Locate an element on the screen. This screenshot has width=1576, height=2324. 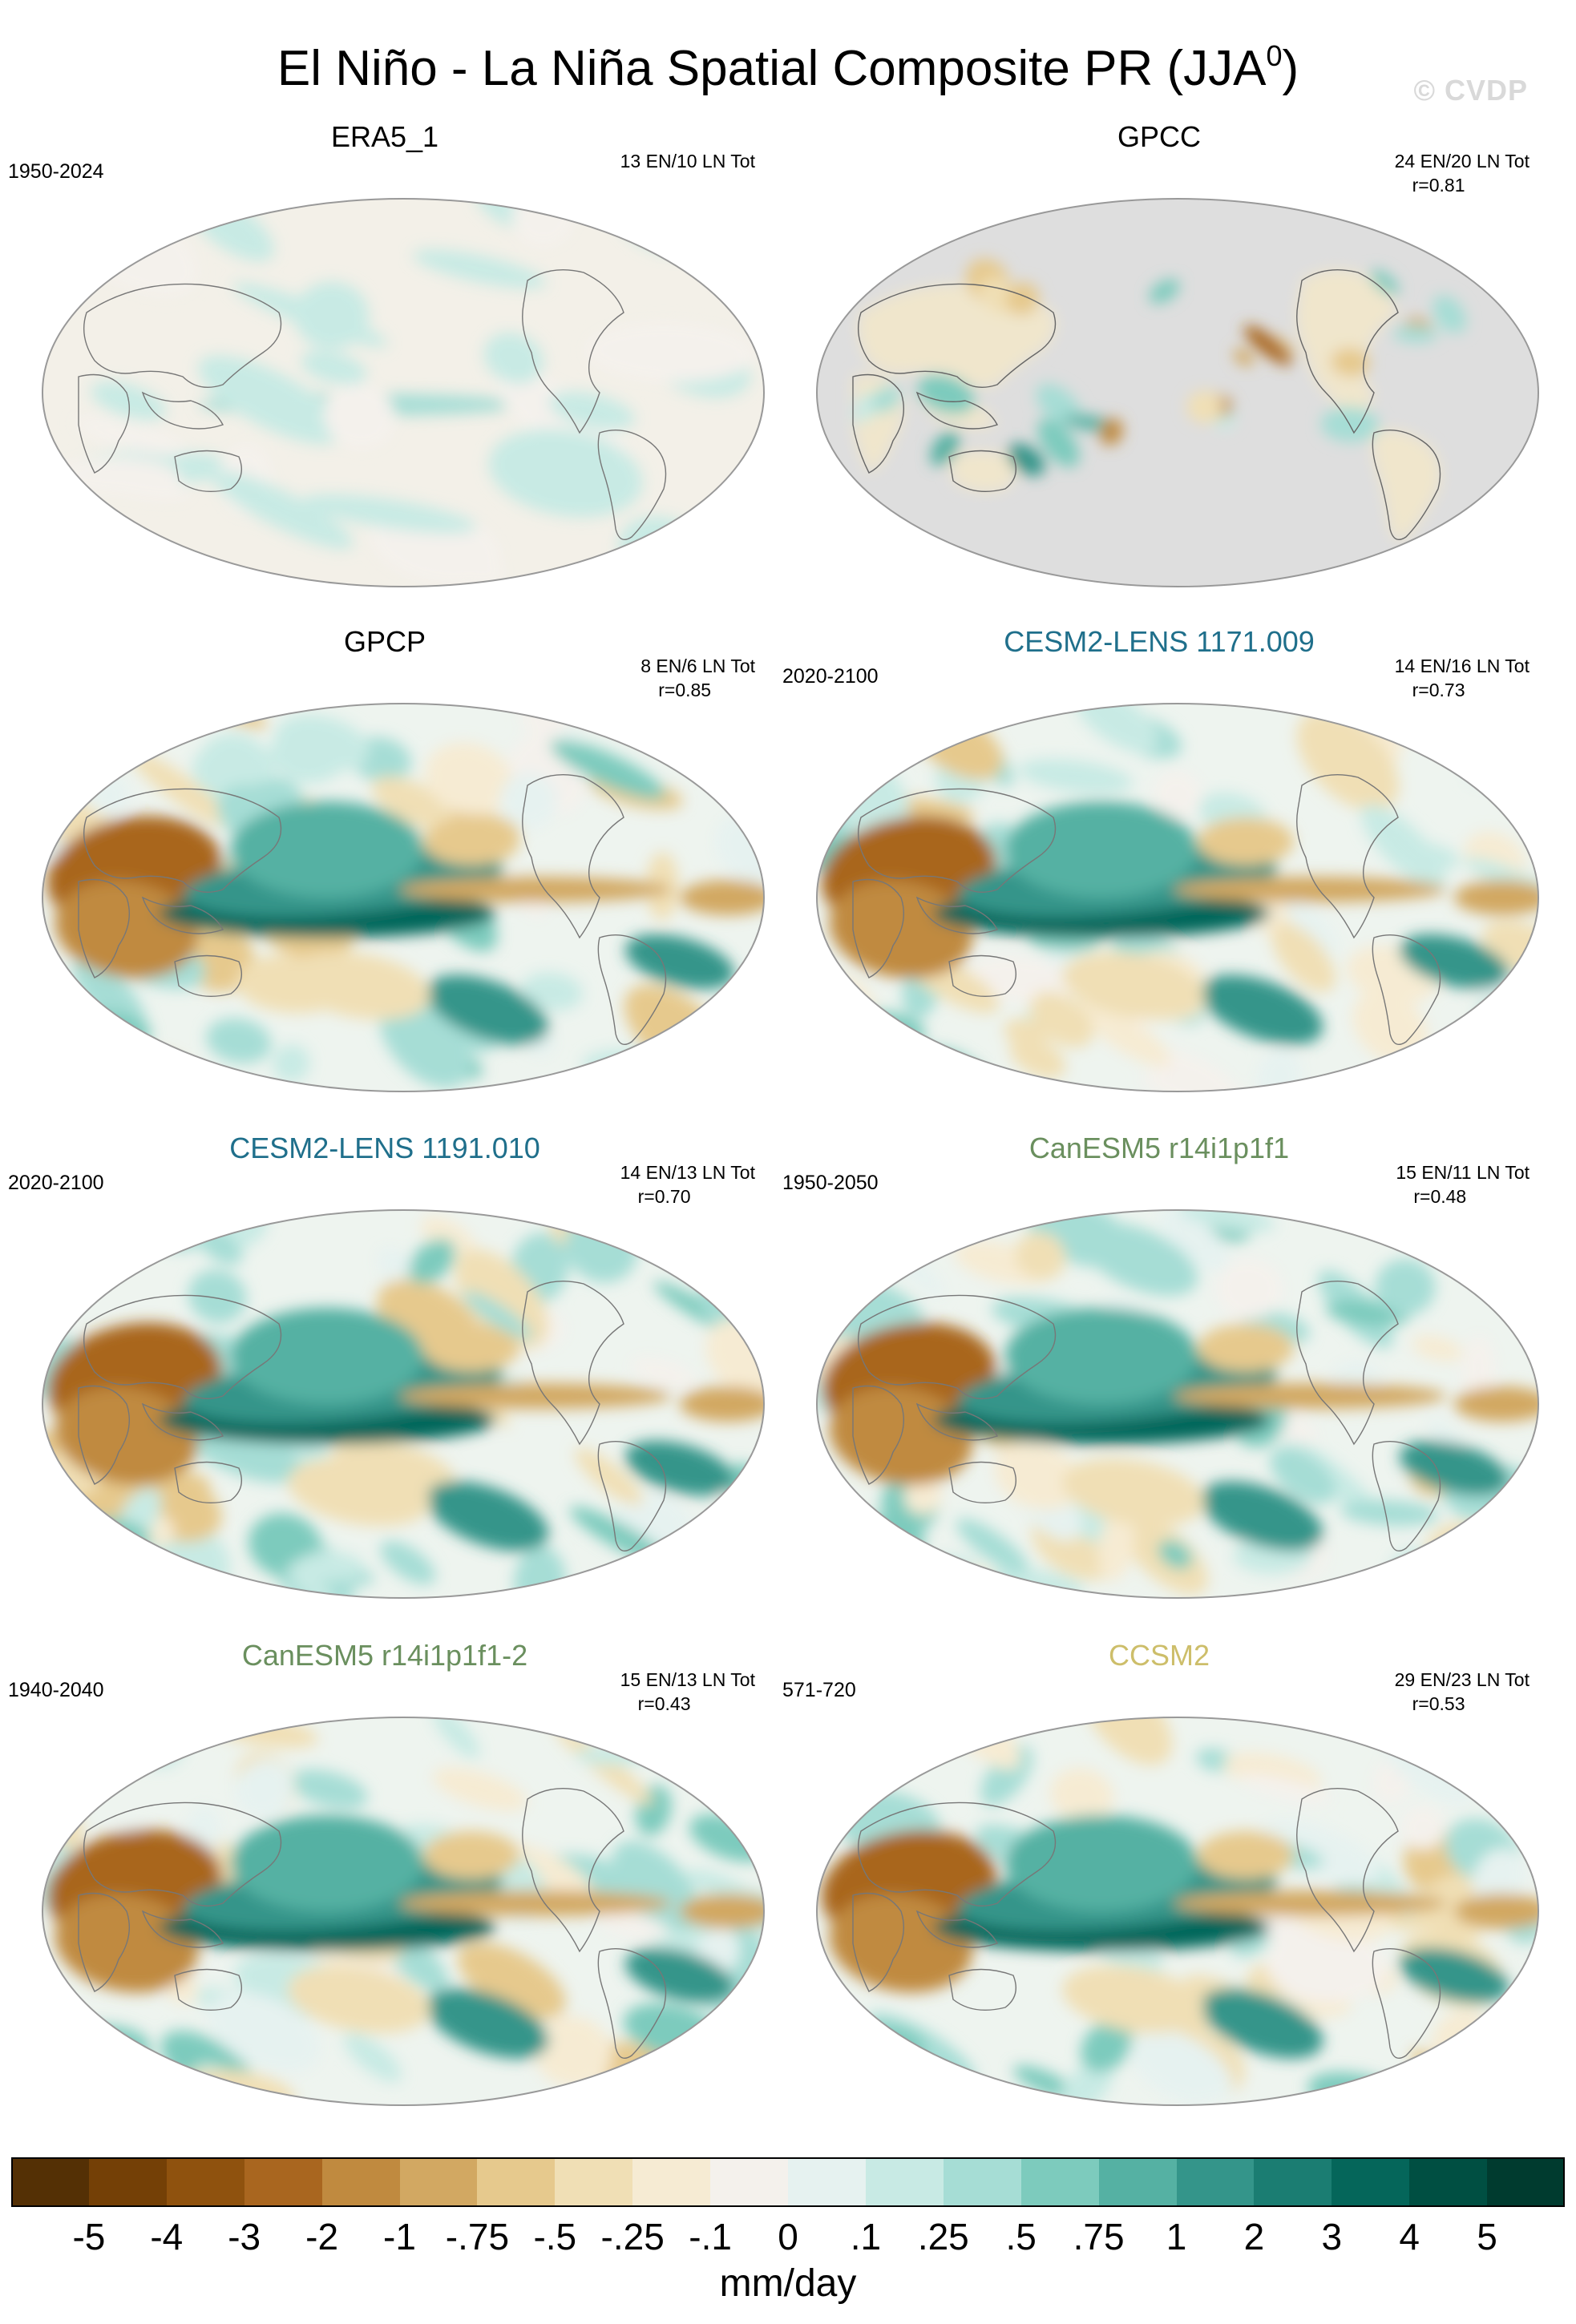
panel-event-counts: 14 EN/16 LN Tot r=0.73 is located at coordinates (1462, 678).